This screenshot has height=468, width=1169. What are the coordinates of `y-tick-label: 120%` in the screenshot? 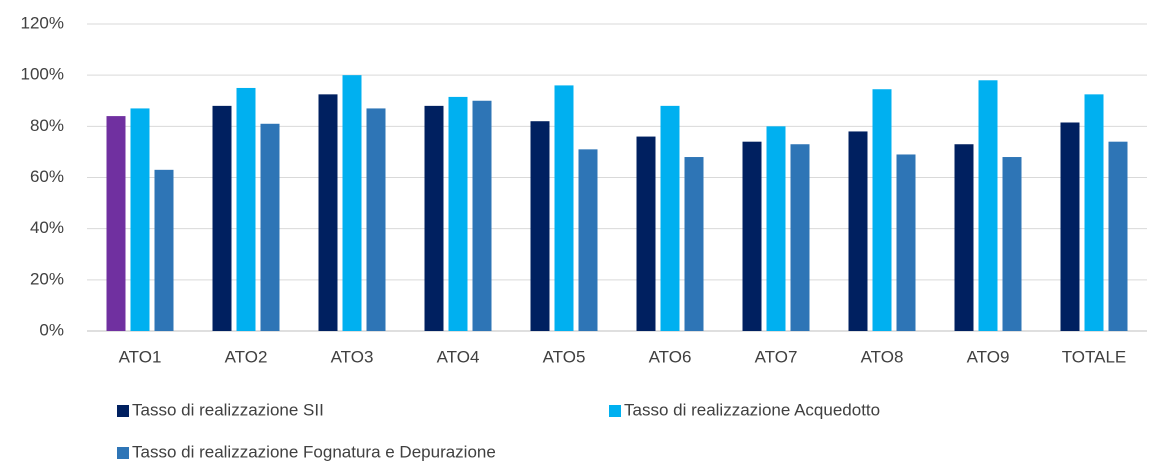 It's located at (42, 22).